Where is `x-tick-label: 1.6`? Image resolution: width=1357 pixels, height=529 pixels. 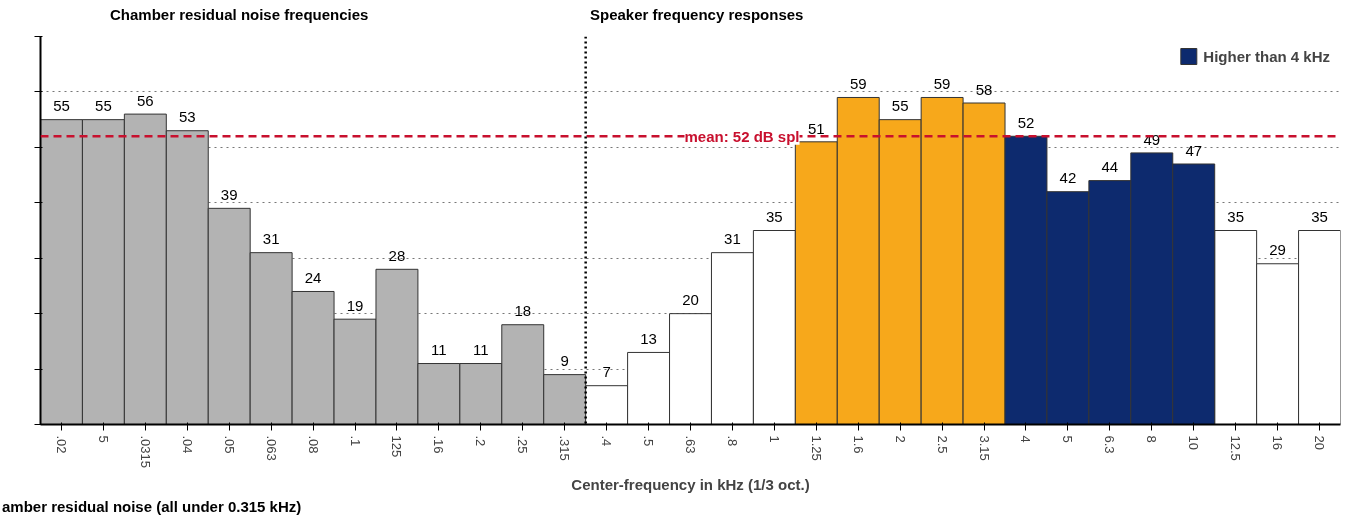
x-tick-label: 1.6 is located at coordinates (858, 444).